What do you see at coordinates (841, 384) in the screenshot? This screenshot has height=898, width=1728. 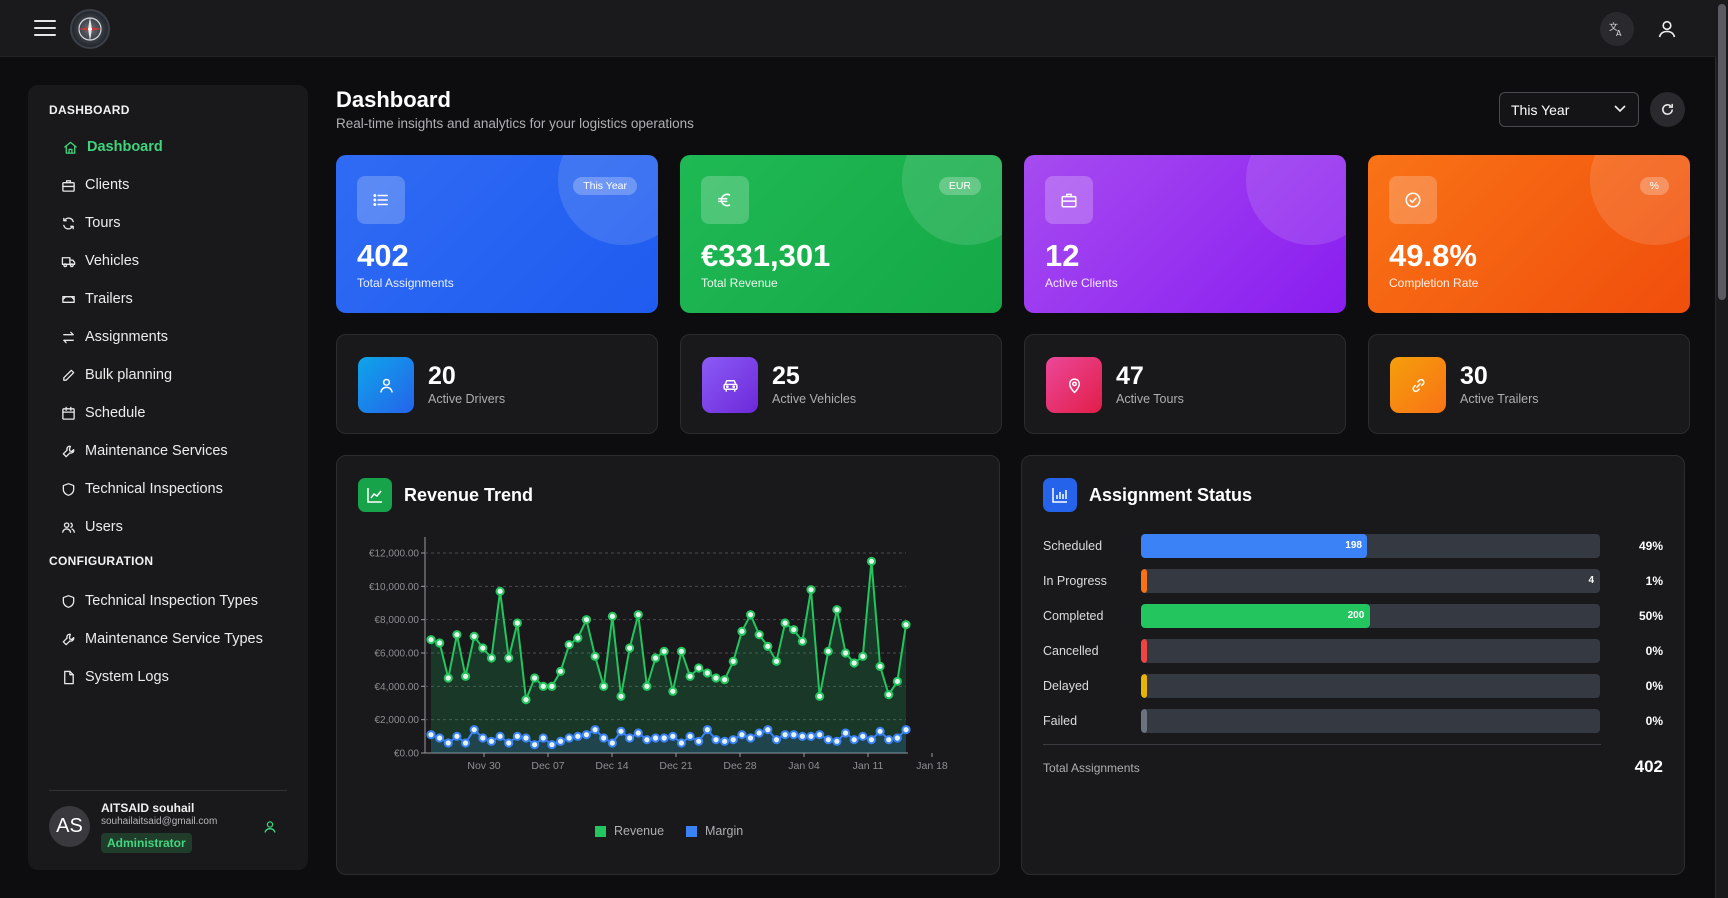 I see `mini-card-active-vehicles: 25 Active Vehicles` at bounding box center [841, 384].